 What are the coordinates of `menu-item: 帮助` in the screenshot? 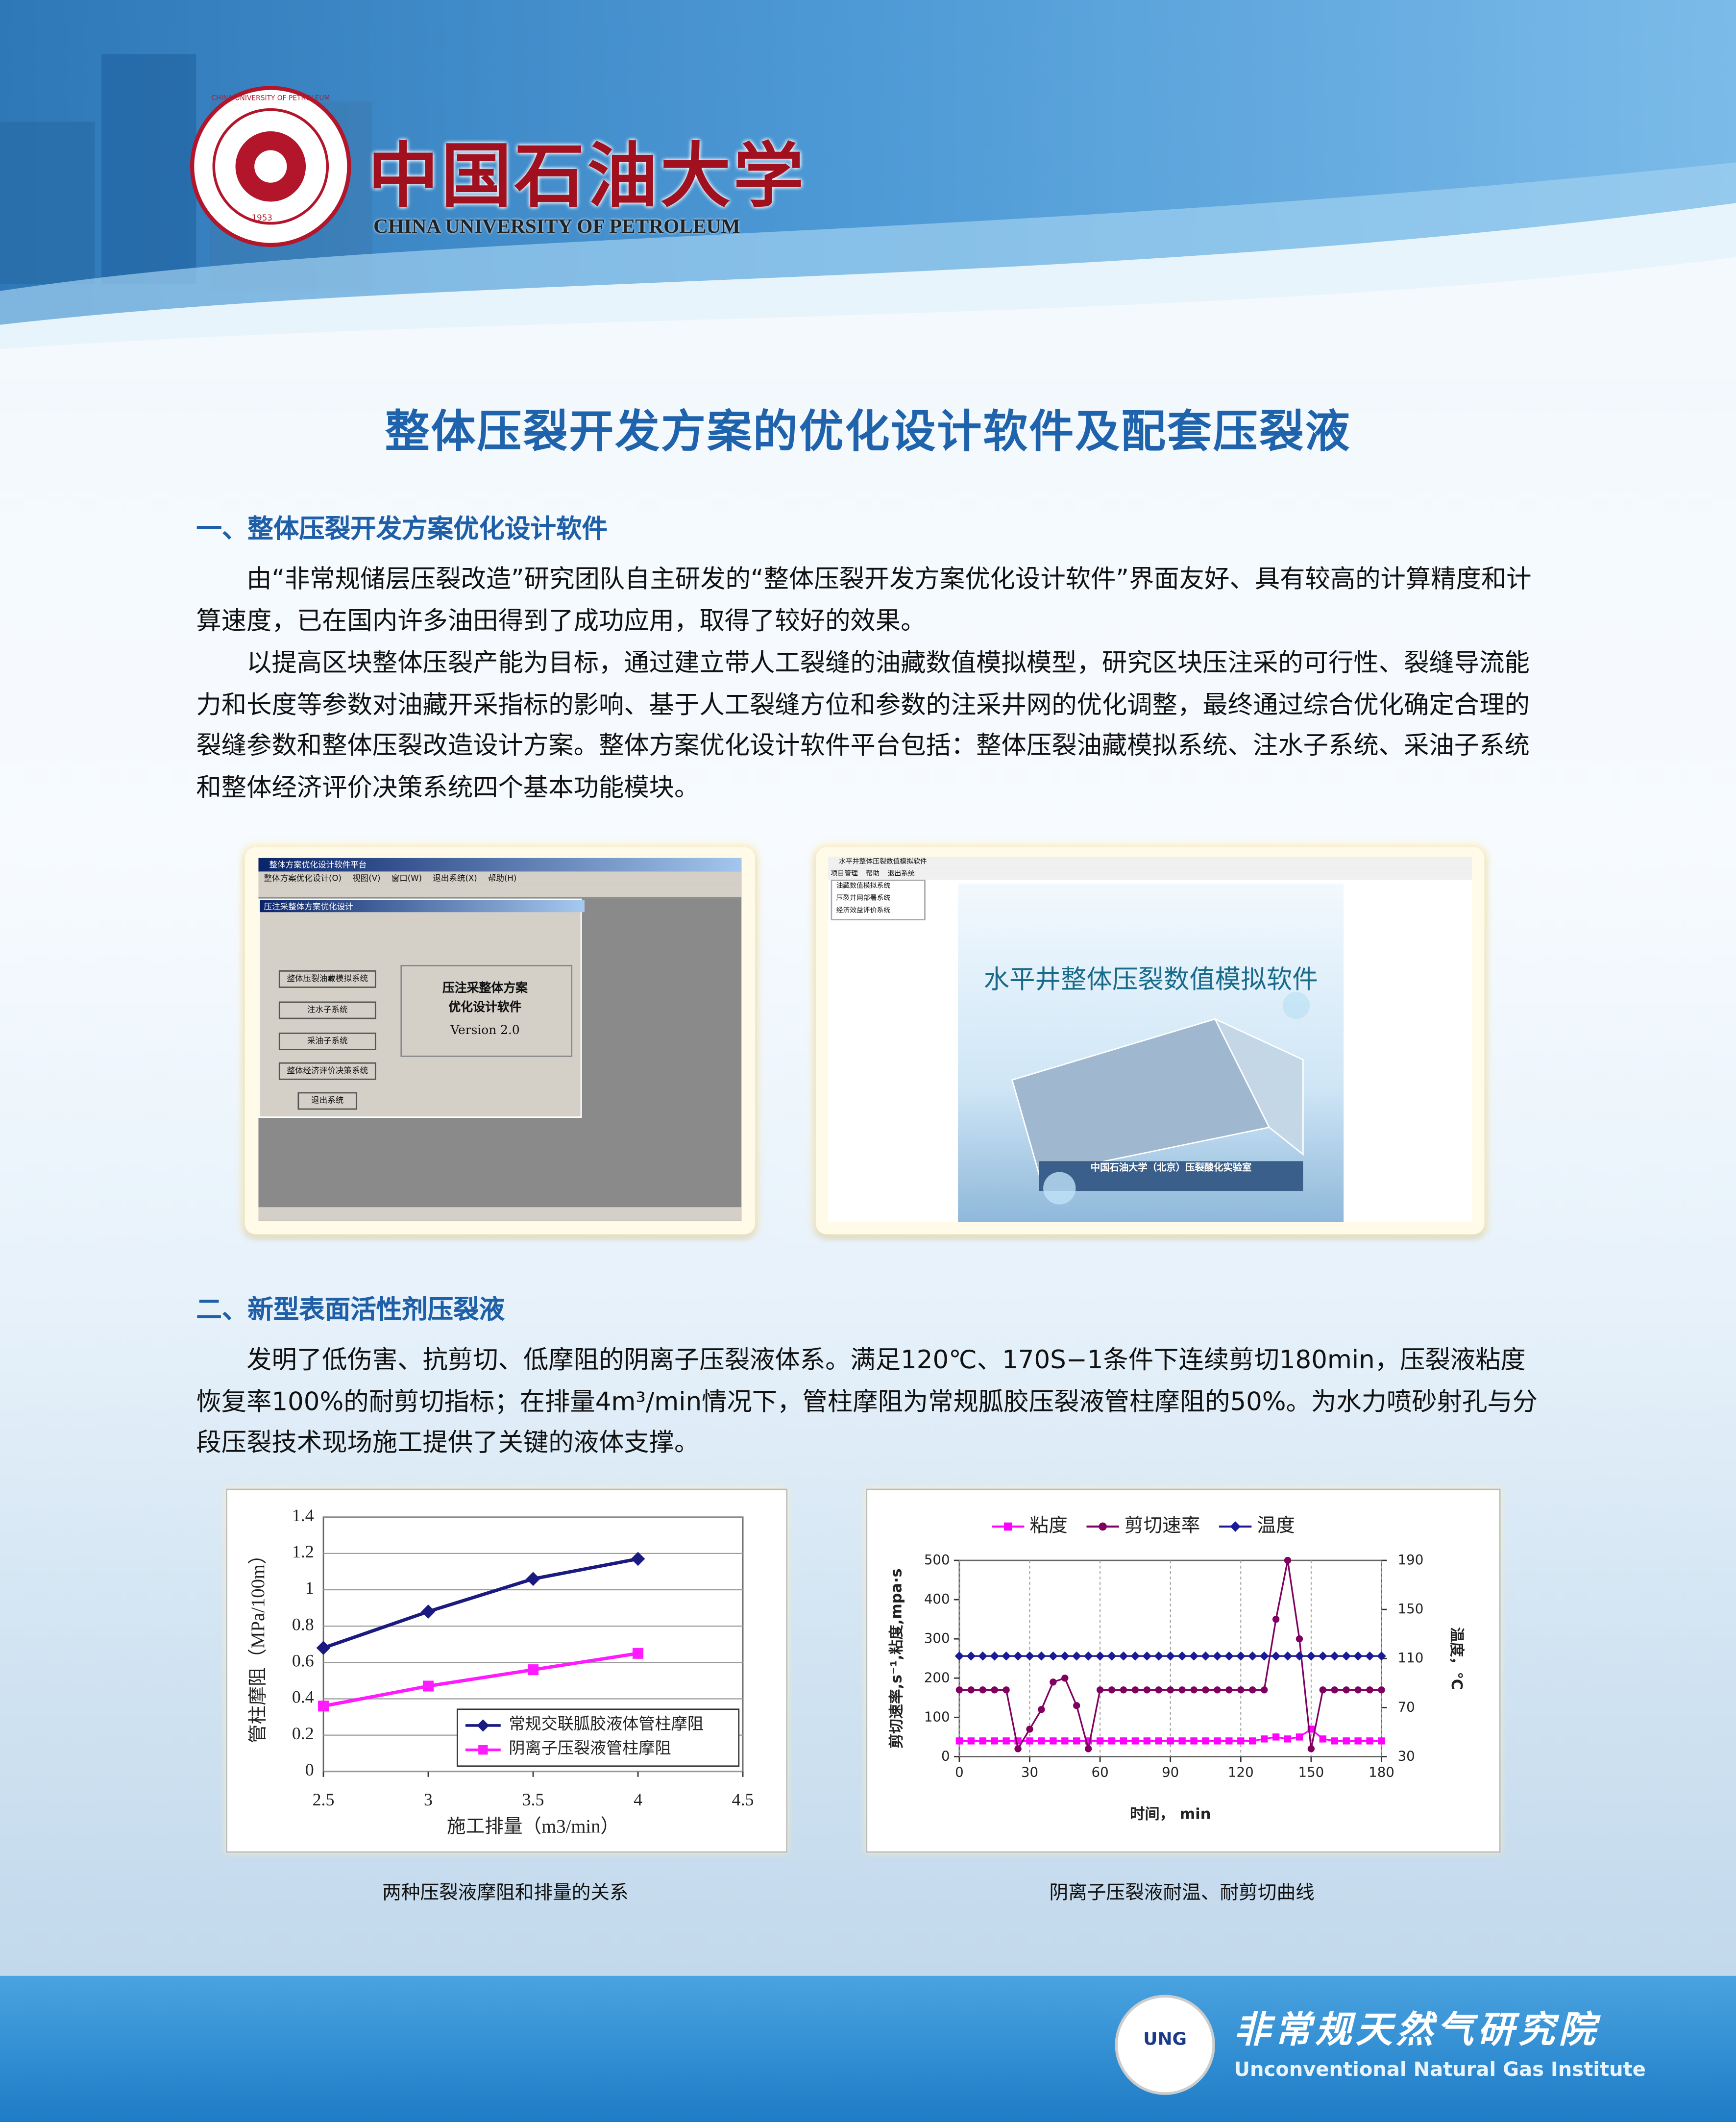 It's located at (873, 874).